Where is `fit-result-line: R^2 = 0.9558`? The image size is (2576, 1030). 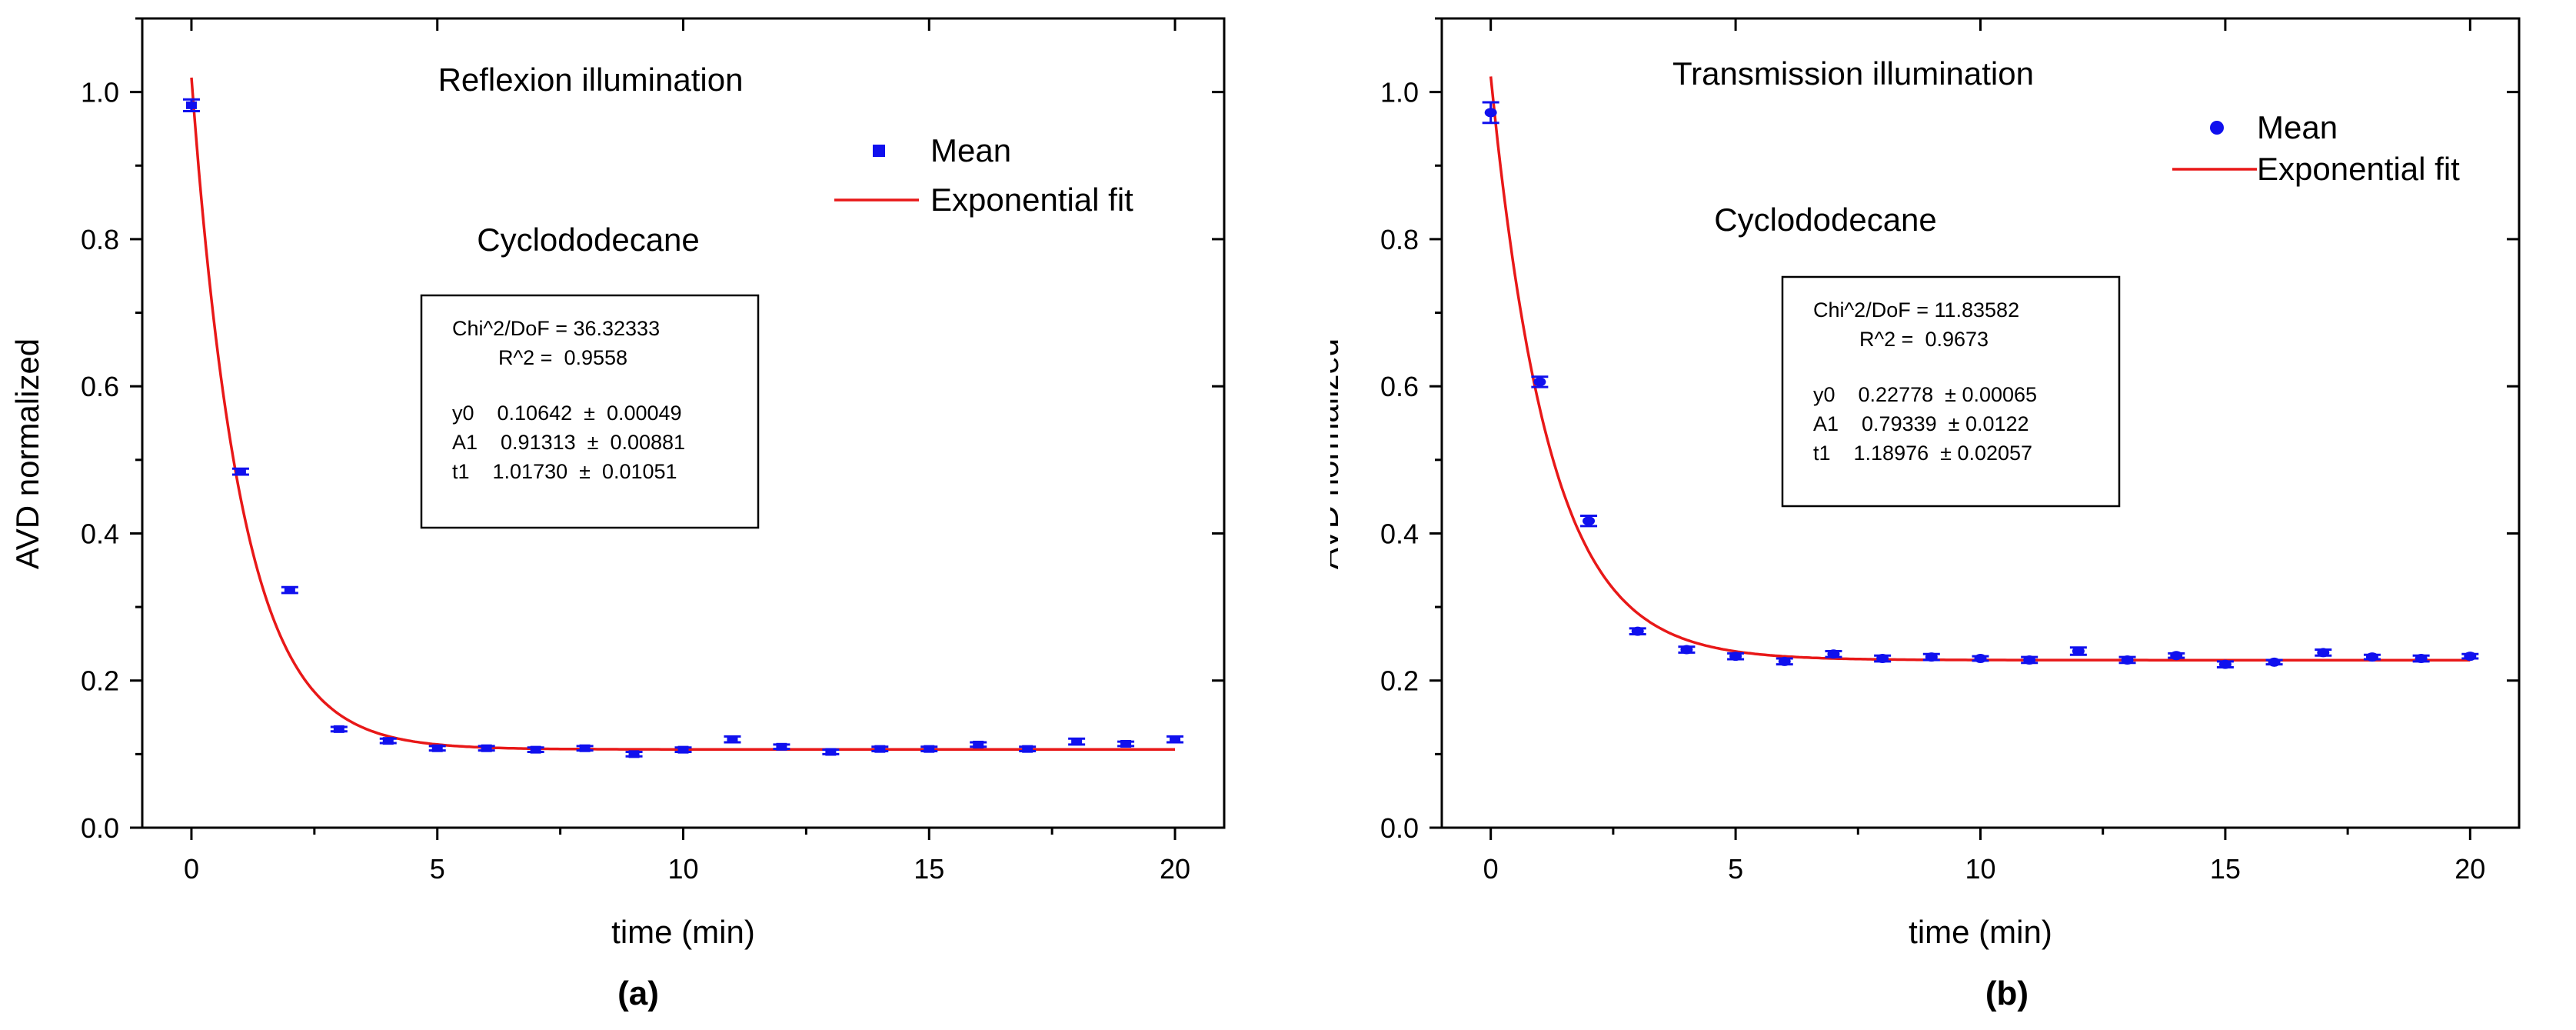
fit-result-line: R^2 = 0.9558 is located at coordinates (562, 357).